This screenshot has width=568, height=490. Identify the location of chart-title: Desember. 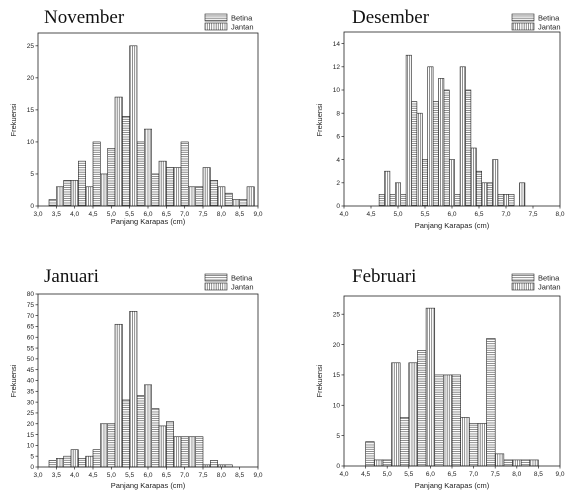
(391, 17).